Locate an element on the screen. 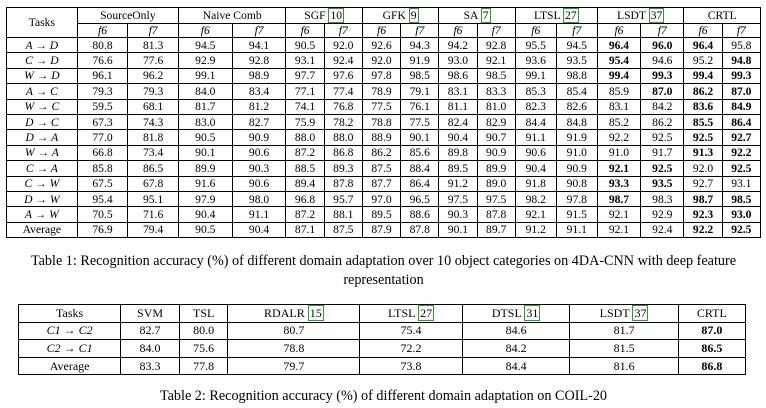 The height and width of the screenshot is (408, 766). value-cell: 86.4 is located at coordinates (741, 122).